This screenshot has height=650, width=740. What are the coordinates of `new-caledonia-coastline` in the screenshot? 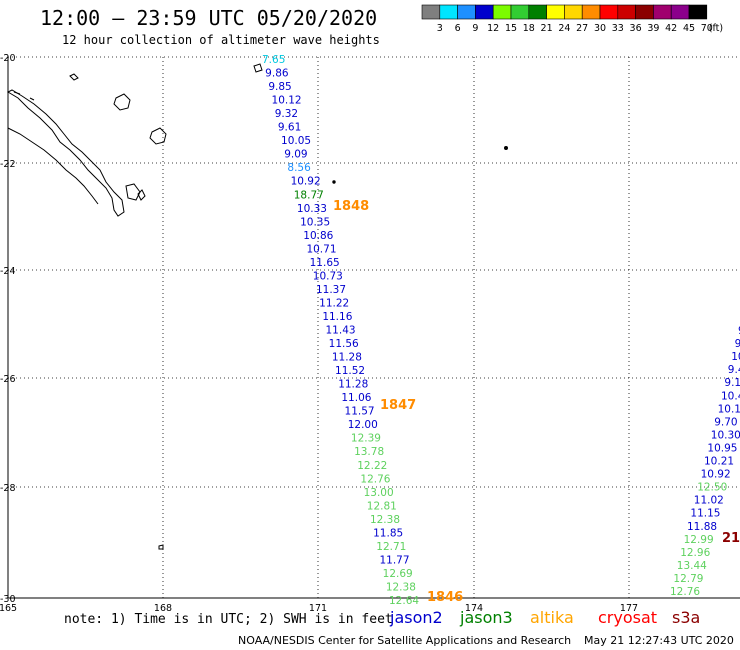 It's located at (65, 153).